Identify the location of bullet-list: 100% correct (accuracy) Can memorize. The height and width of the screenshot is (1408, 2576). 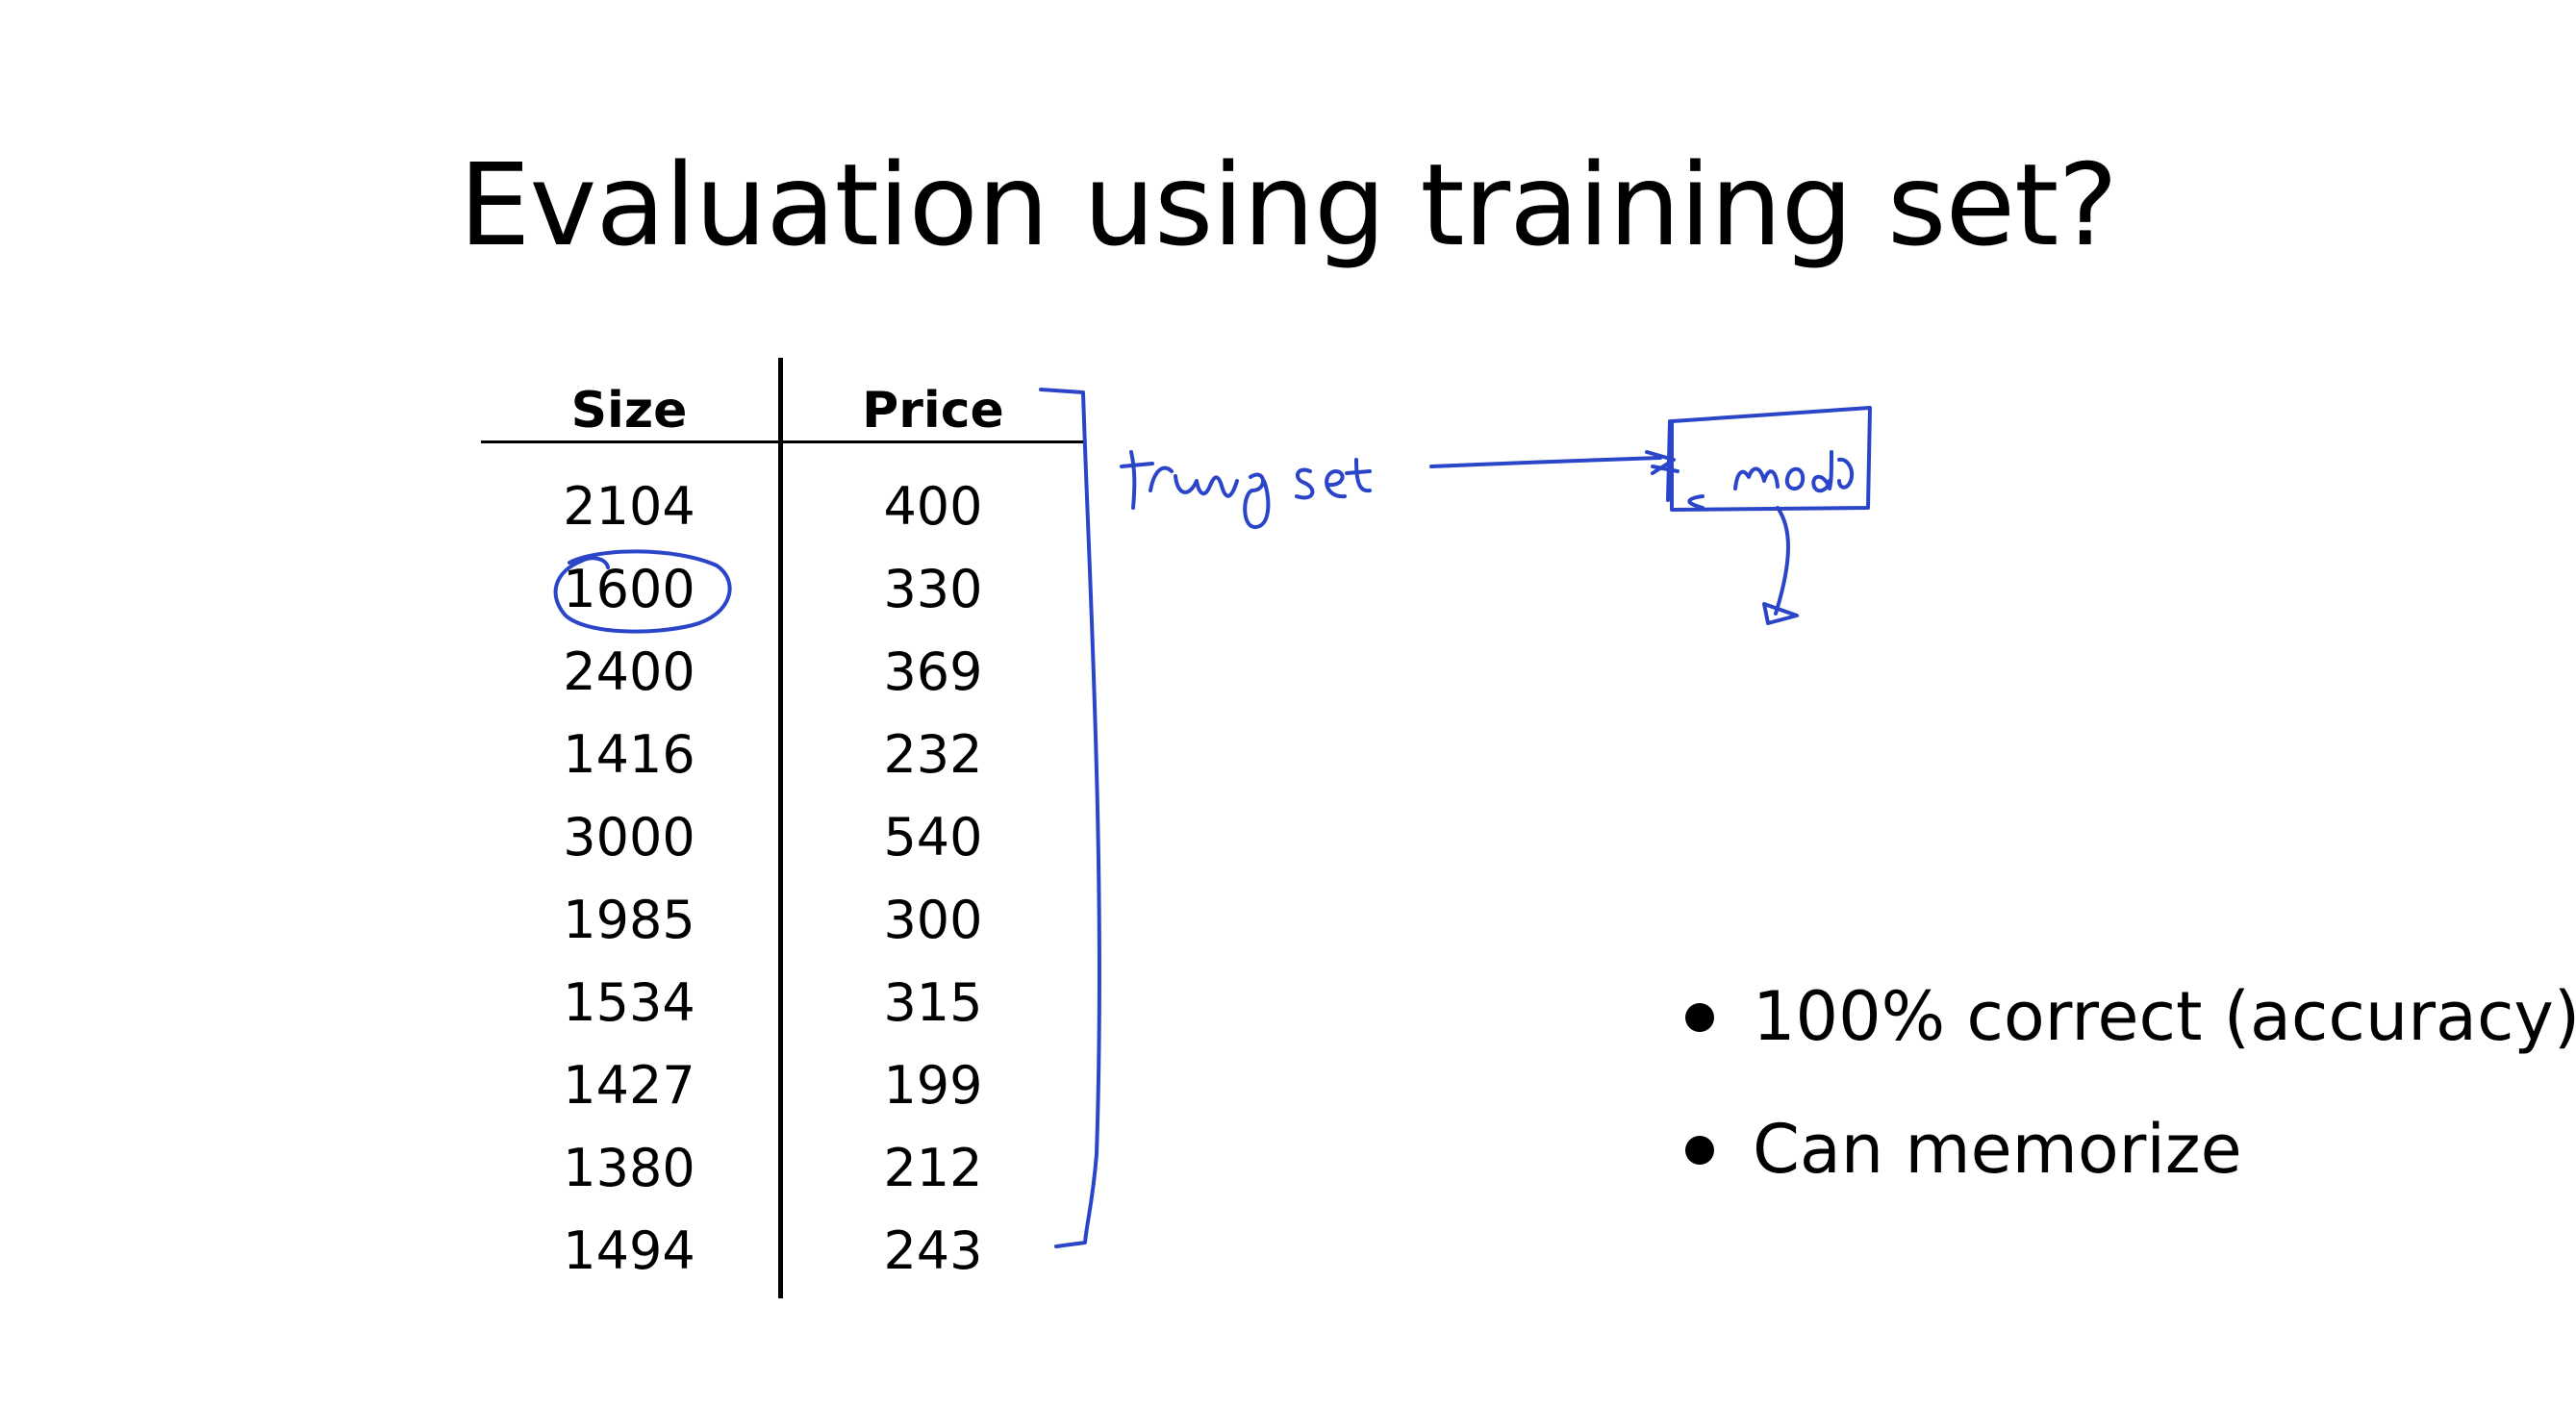
(2126, 1106).